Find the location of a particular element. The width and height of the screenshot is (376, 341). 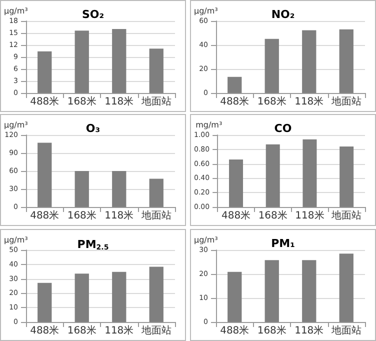

chart-title: NO₂ is located at coordinates (283, 14).